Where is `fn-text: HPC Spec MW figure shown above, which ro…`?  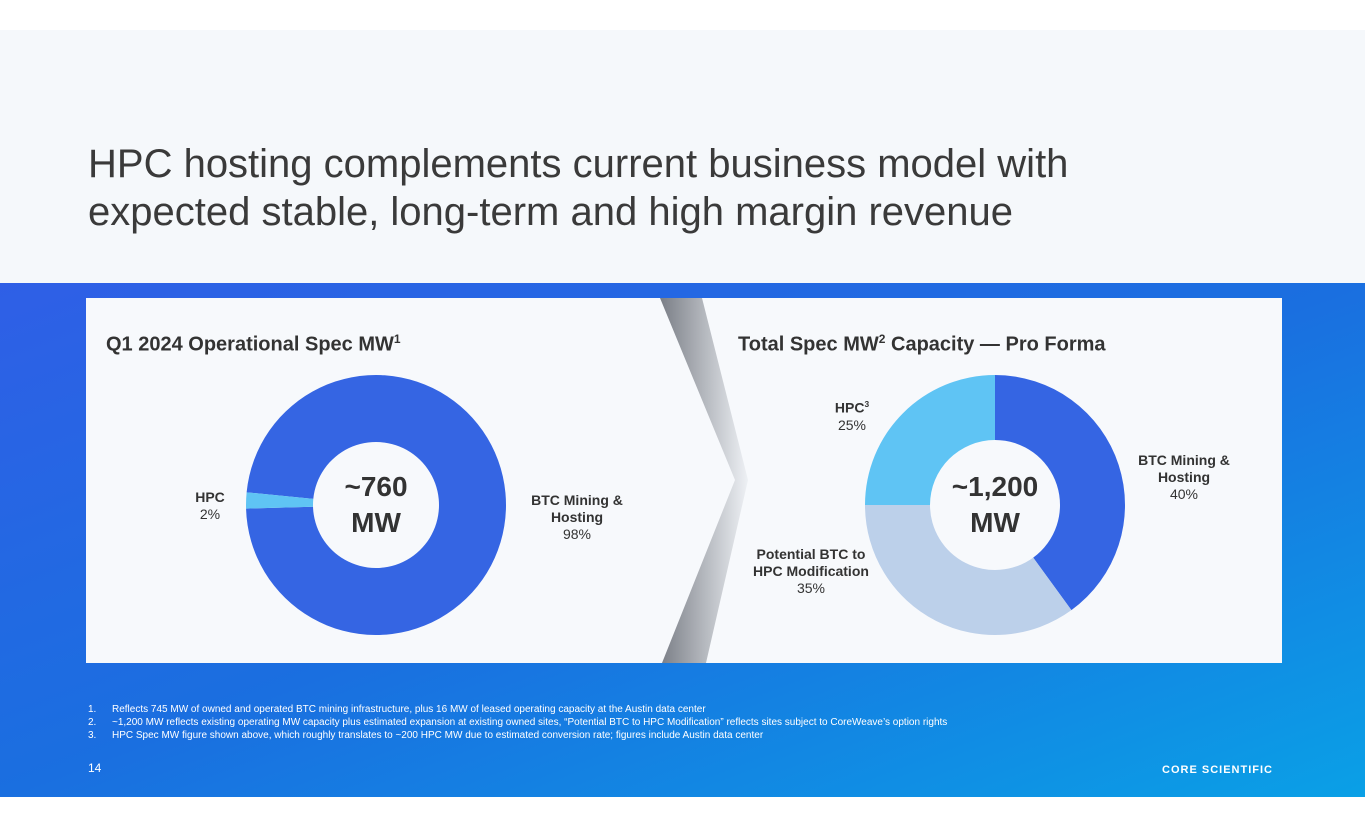 fn-text: HPC Spec MW figure shown above, which ro… is located at coordinates (438, 735).